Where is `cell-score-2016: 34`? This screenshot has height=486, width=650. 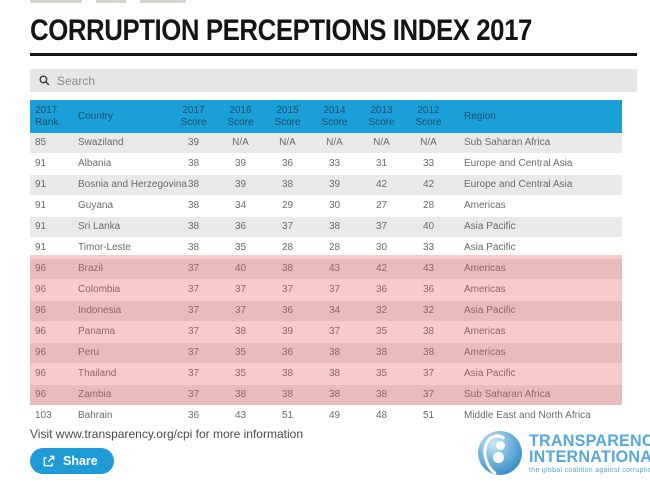
cell-score-2016: 34 is located at coordinates (240, 205).